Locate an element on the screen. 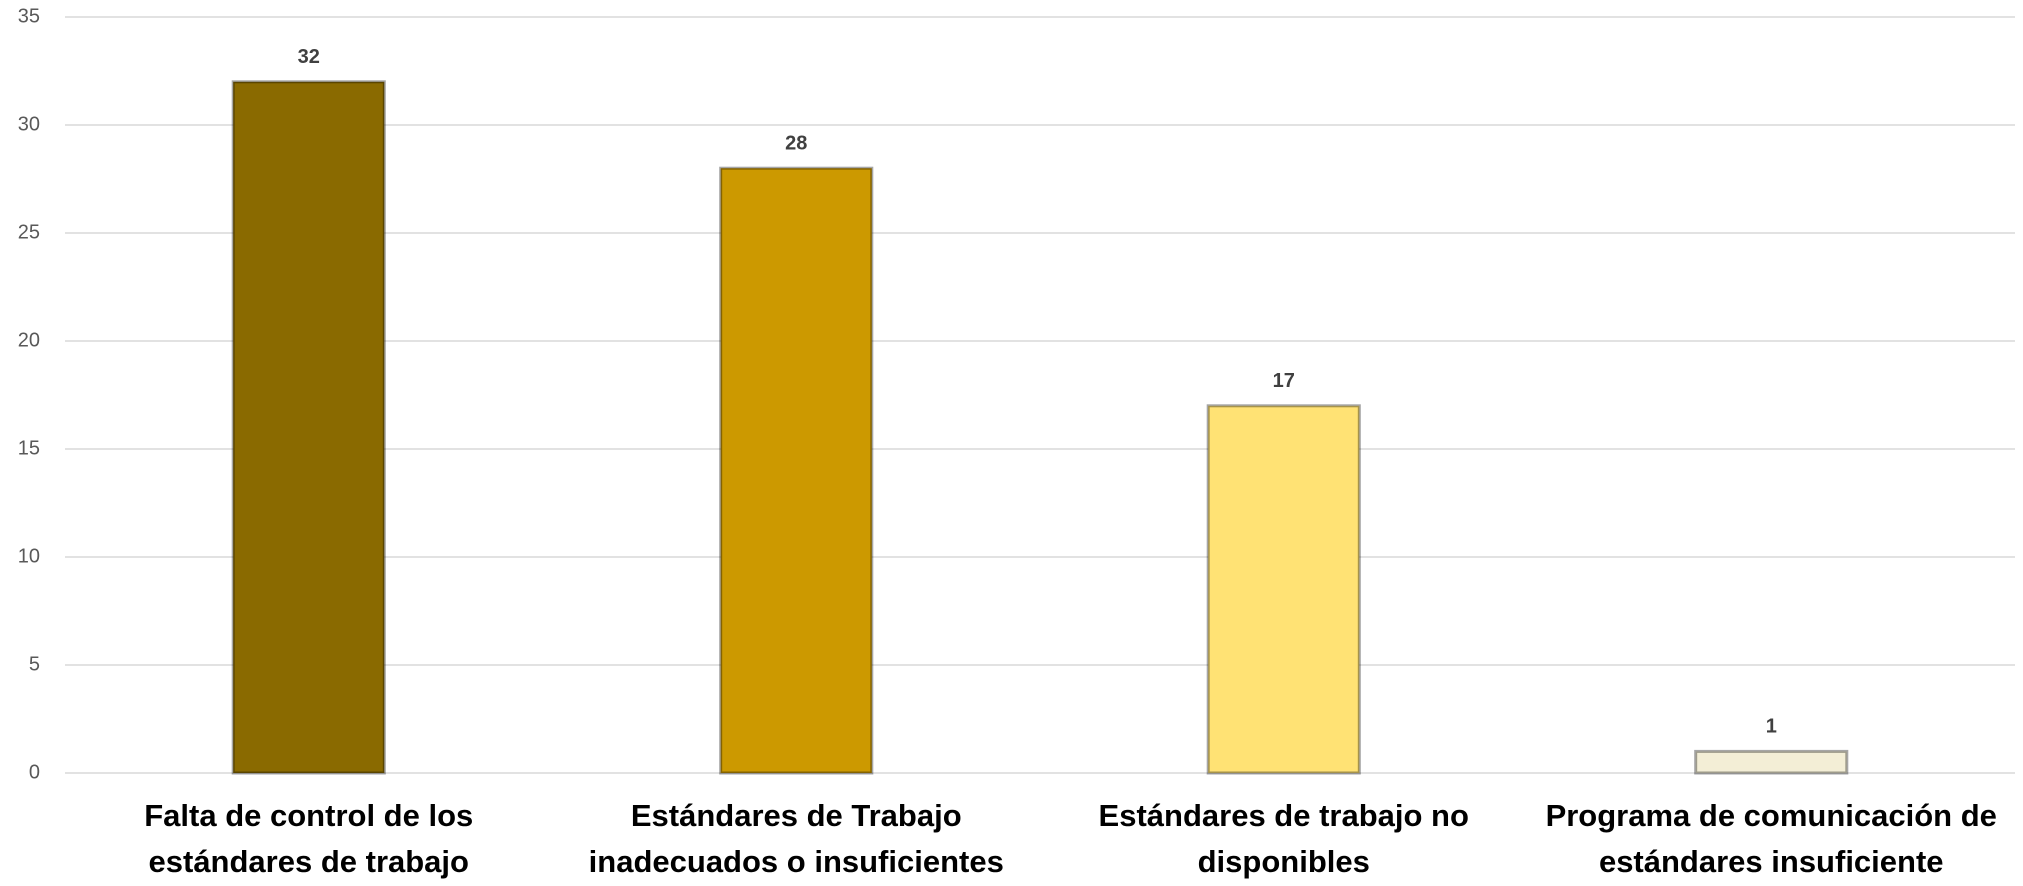  y-tick-label: 15 is located at coordinates (29, 448).